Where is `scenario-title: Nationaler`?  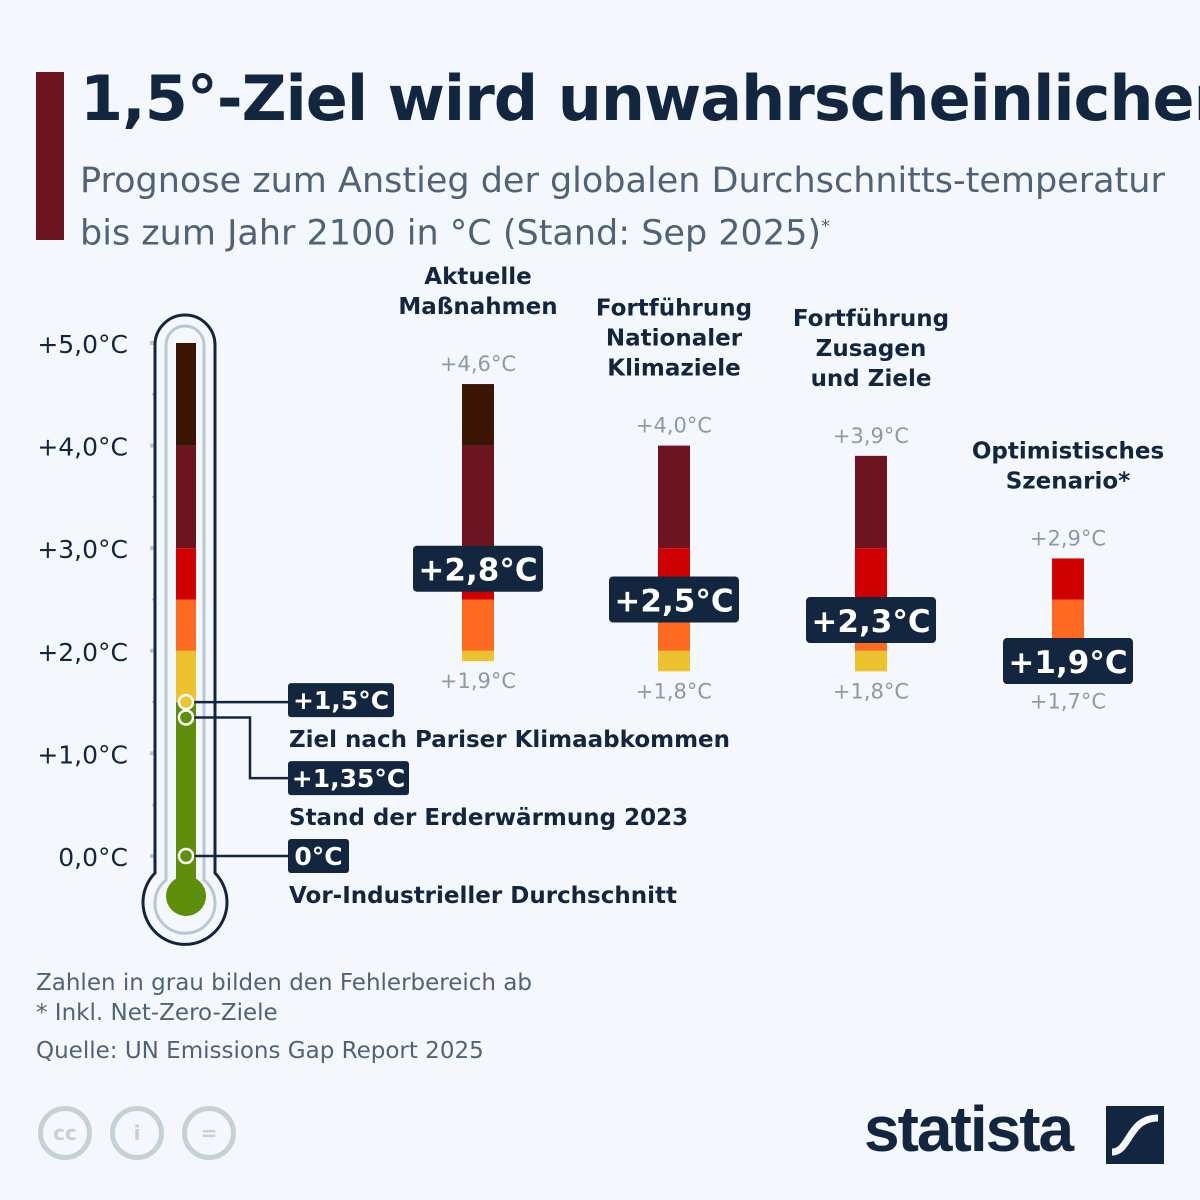
scenario-title: Nationaler is located at coordinates (674, 339).